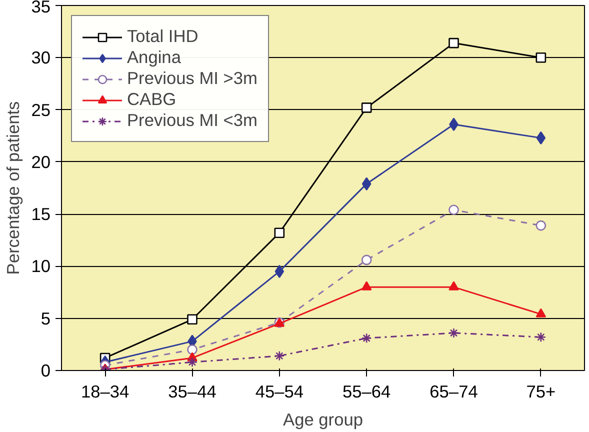 The height and width of the screenshot is (432, 589). I want to click on x-axis-title: Age group, so click(323, 420).